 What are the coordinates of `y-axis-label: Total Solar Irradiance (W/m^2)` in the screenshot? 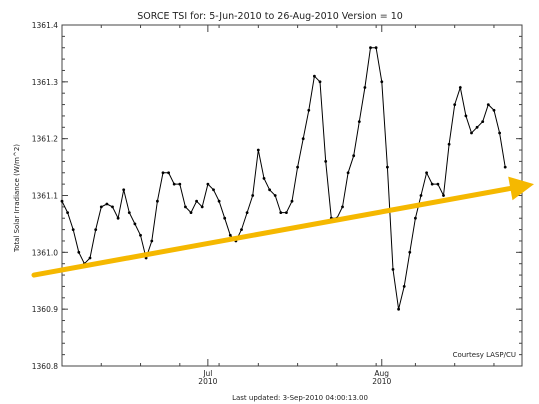 It's located at (17, 198).